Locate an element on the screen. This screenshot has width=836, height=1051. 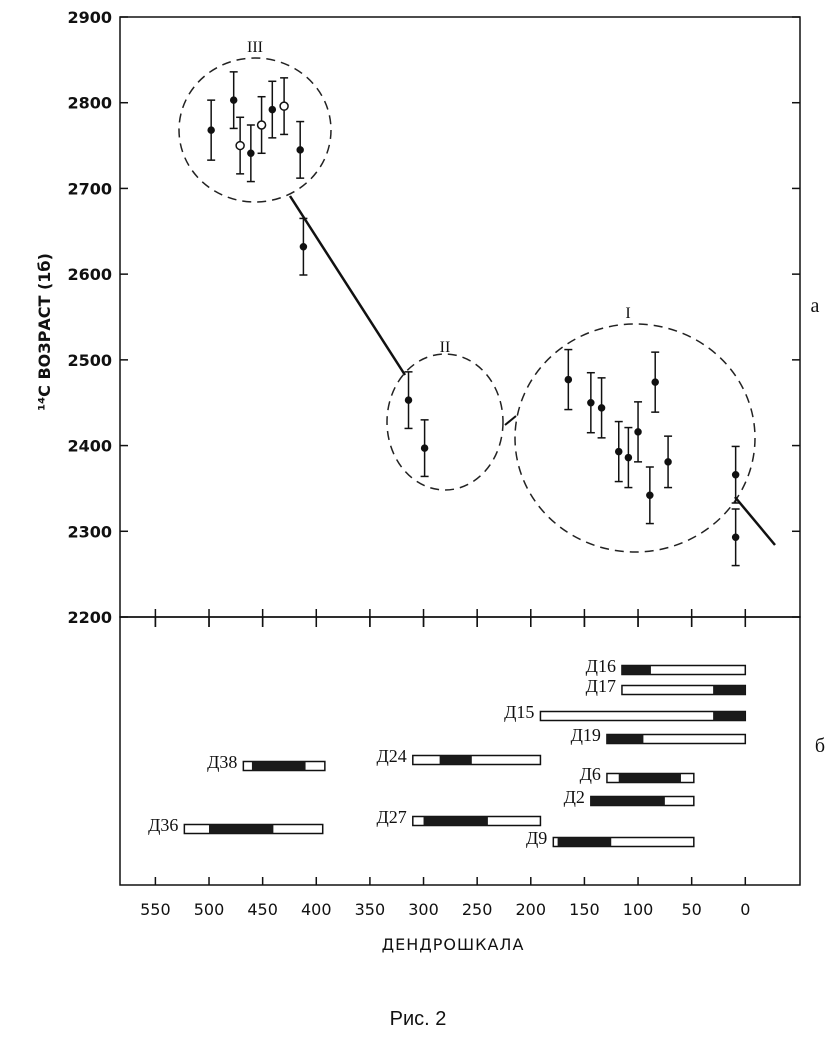
x-tick-label: 50 is located at coordinates (691, 909).